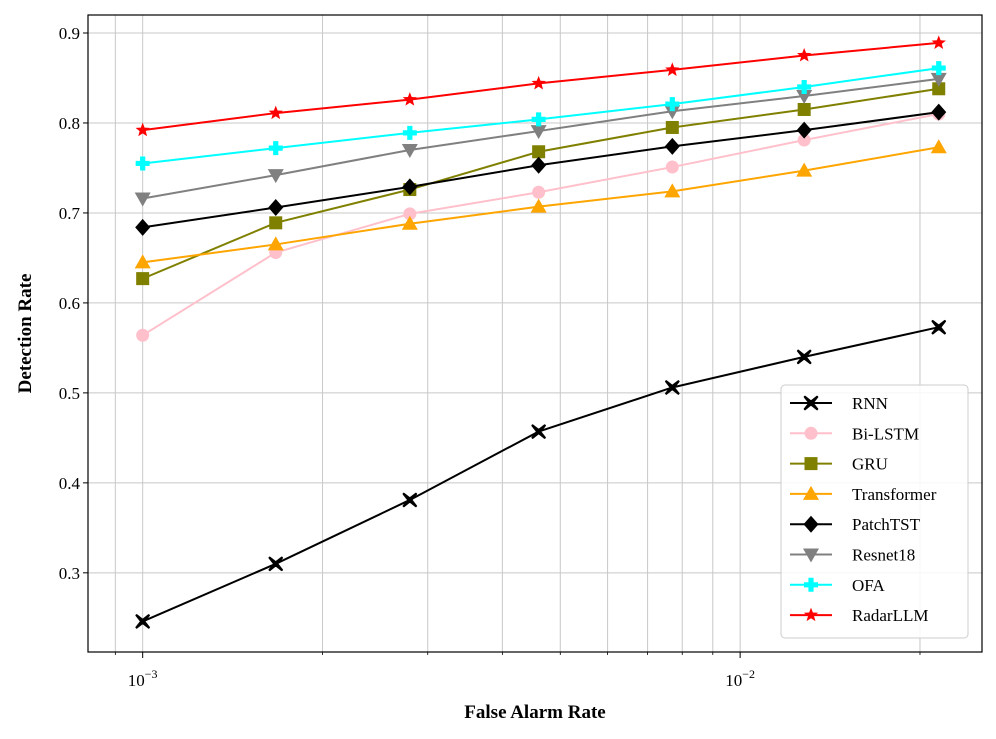  What do you see at coordinates (890, 615) in the screenshot?
I see `legend-label: RadarLLM` at bounding box center [890, 615].